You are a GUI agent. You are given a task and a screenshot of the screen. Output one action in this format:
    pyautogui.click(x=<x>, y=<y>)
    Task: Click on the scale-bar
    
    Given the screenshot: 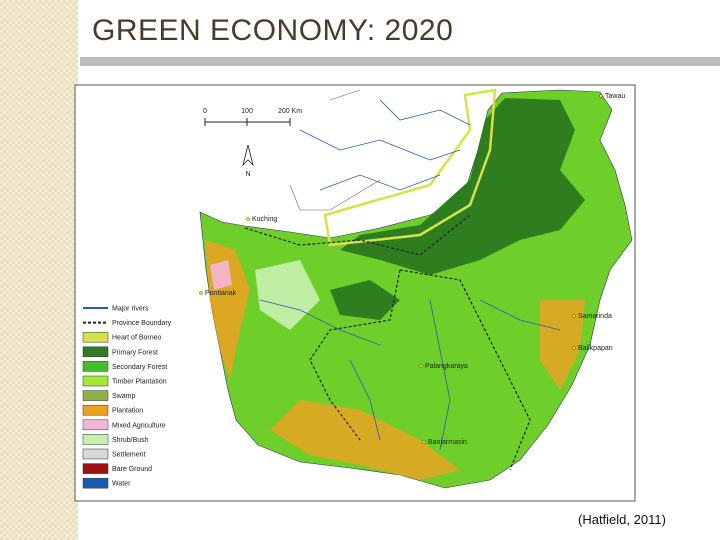 What is the action you would take?
    pyautogui.click(x=247, y=122)
    